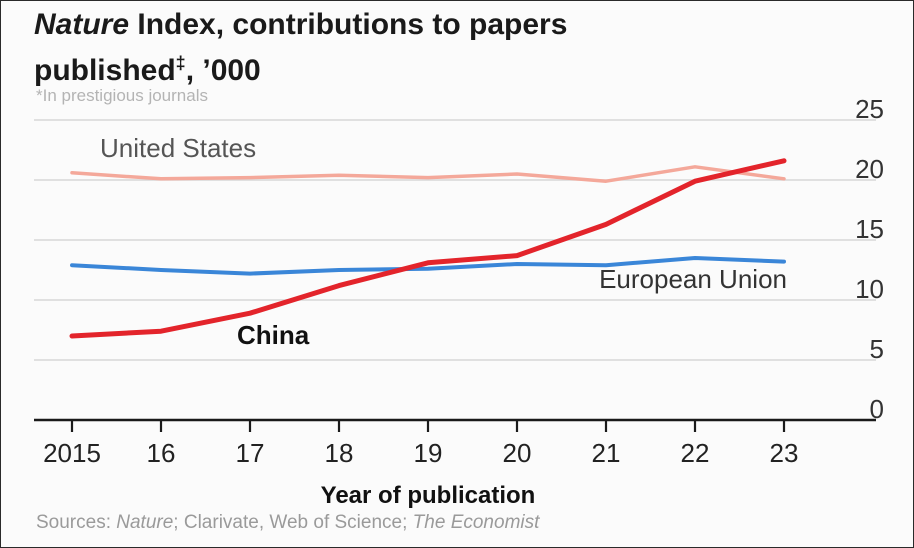  What do you see at coordinates (301, 47) in the screenshot?
I see `title-text: Index, contributions to papers published` at bounding box center [301, 47].